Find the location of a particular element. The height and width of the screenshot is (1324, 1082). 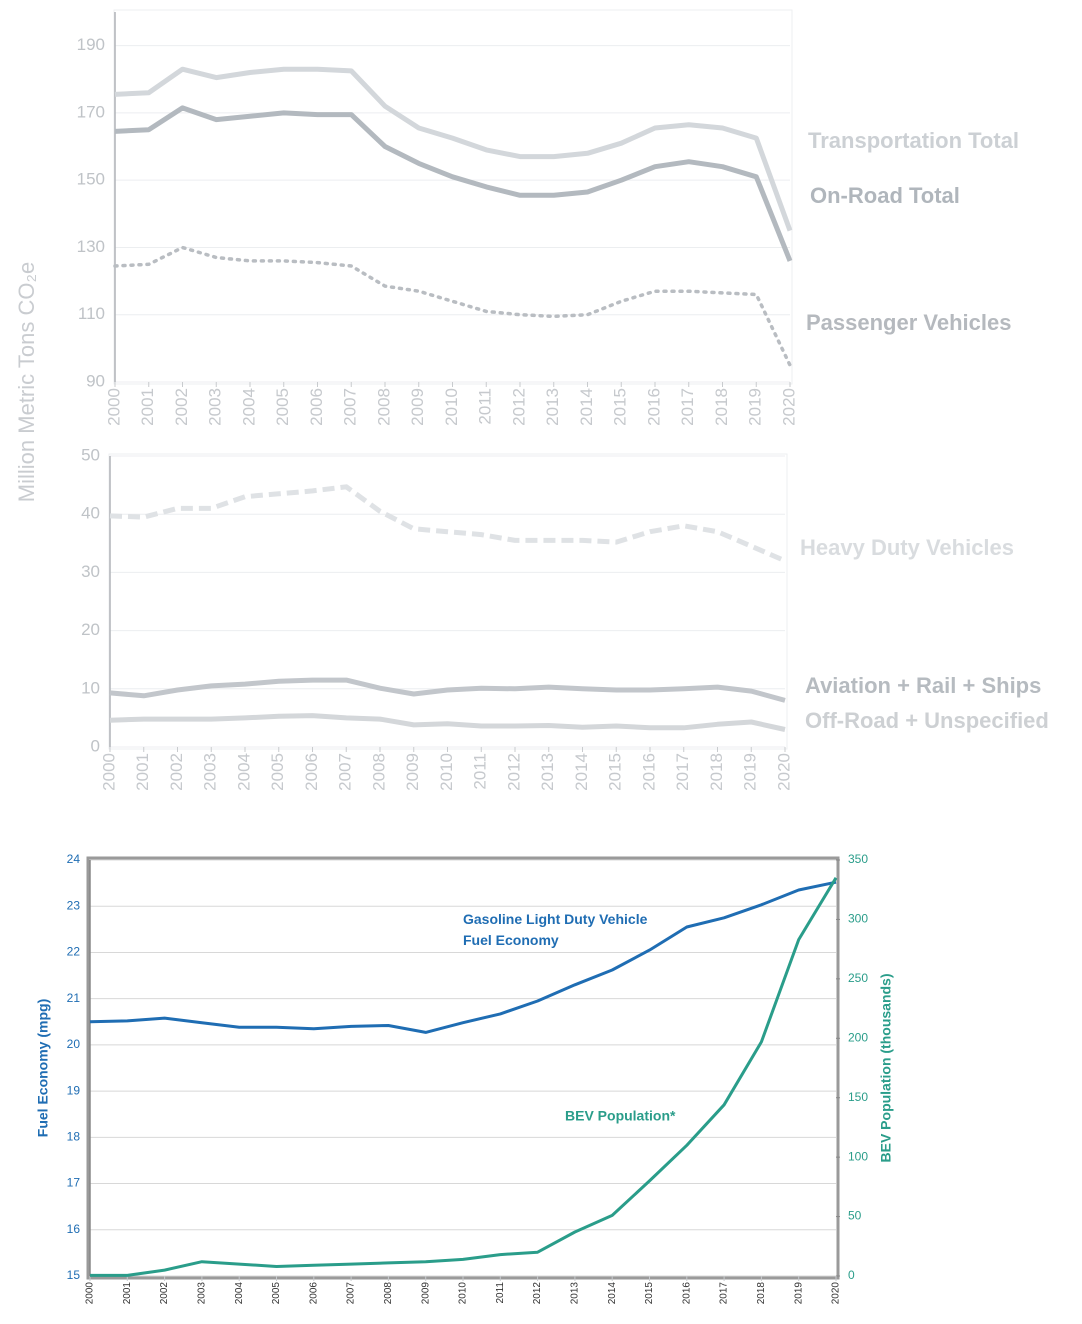

y-tick-label: 130 is located at coordinates (91, 246).